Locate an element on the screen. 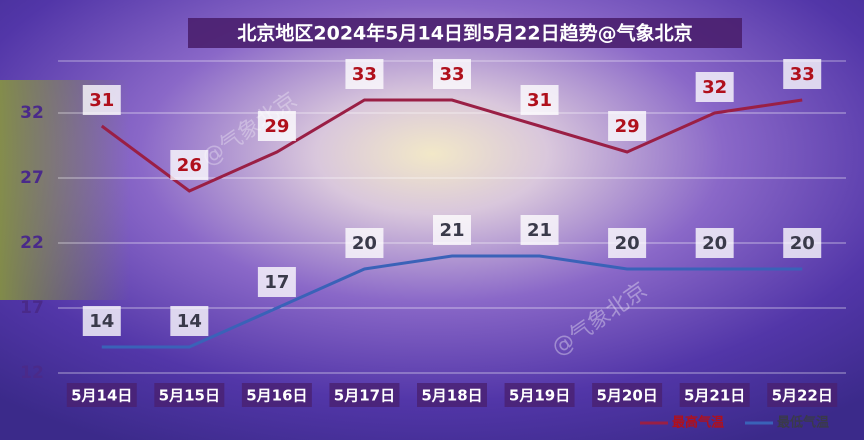  x-tick-label: 5月18日 is located at coordinates (451, 396).